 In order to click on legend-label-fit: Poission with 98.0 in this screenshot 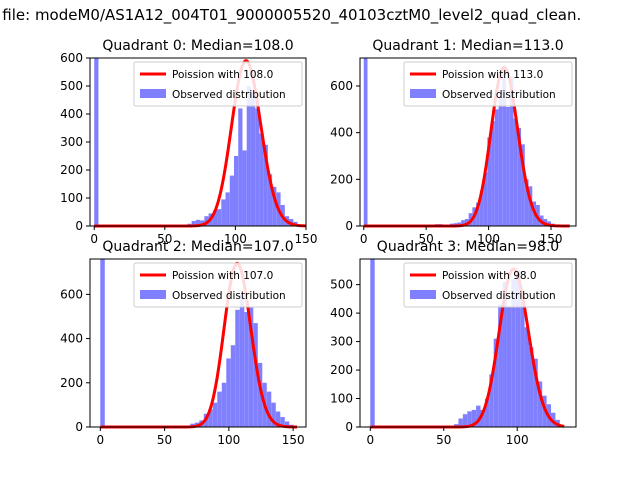, I will do `click(489, 276)`.